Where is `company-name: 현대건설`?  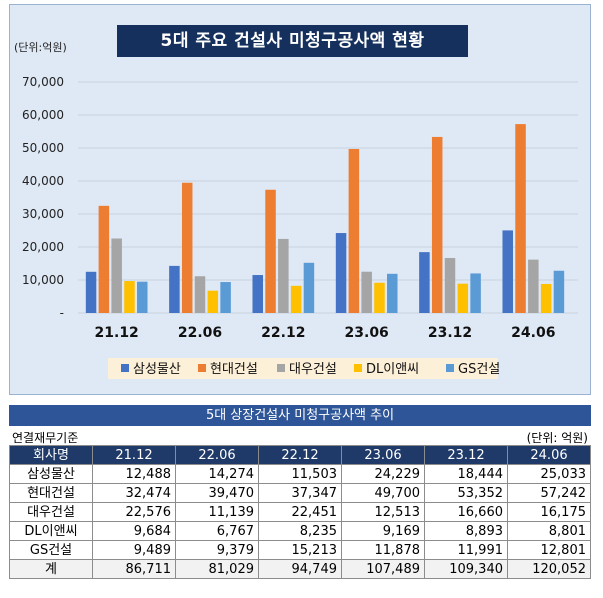
company-name: 현대건설 is located at coordinates (51, 493).